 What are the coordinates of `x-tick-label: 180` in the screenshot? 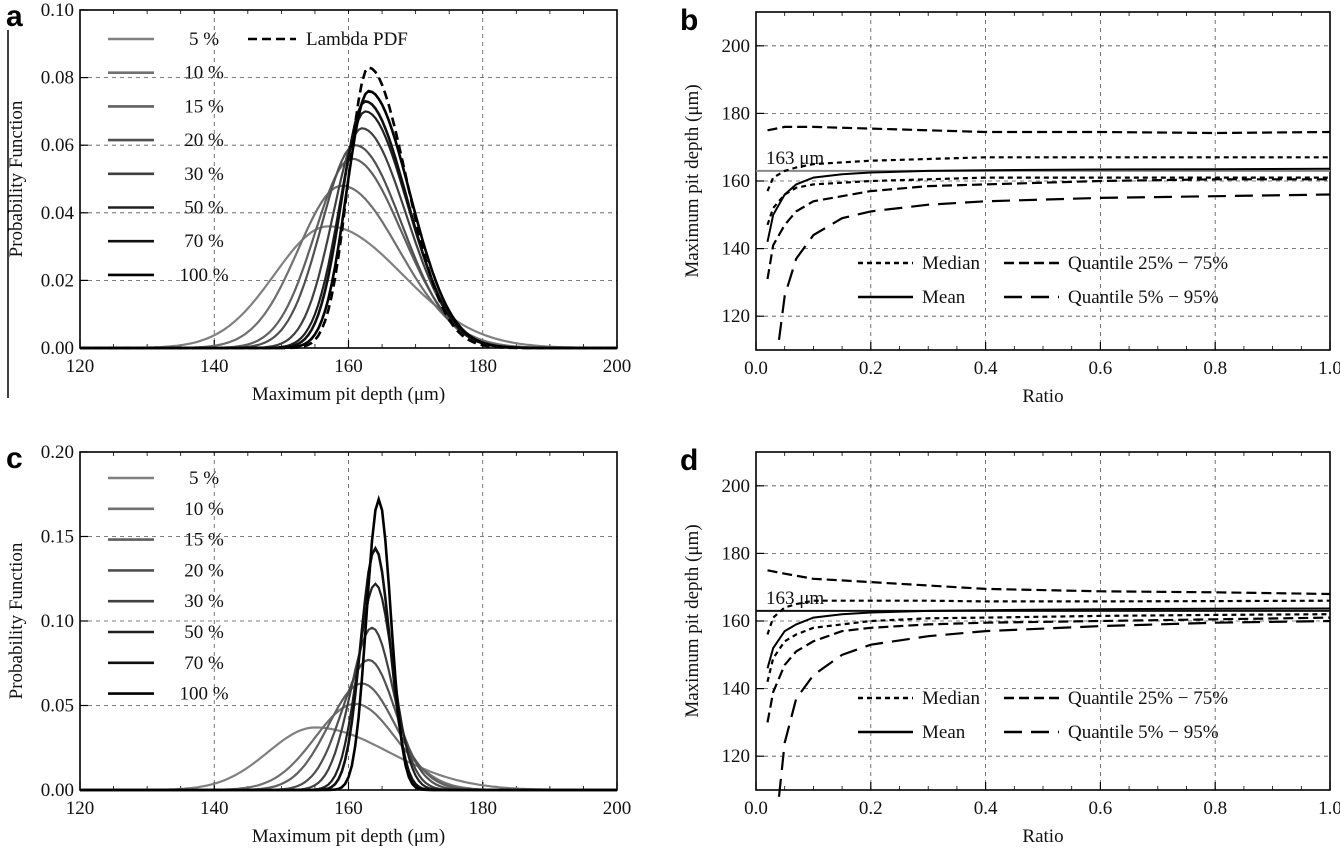 It's located at (483, 808).